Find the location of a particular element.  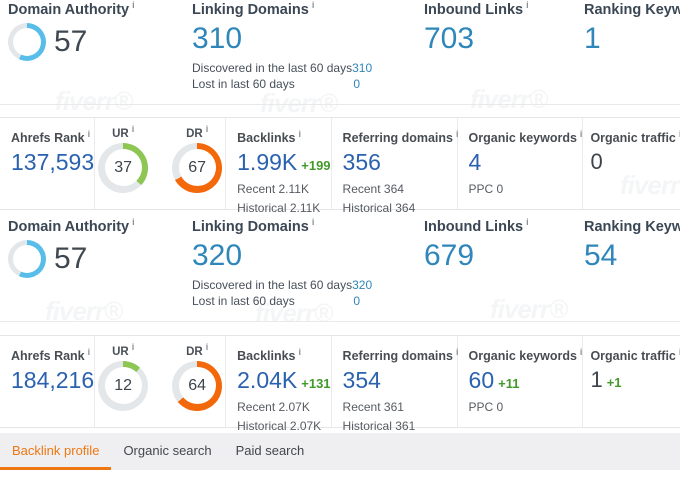

ur-gauge: 12 is located at coordinates (123, 385).